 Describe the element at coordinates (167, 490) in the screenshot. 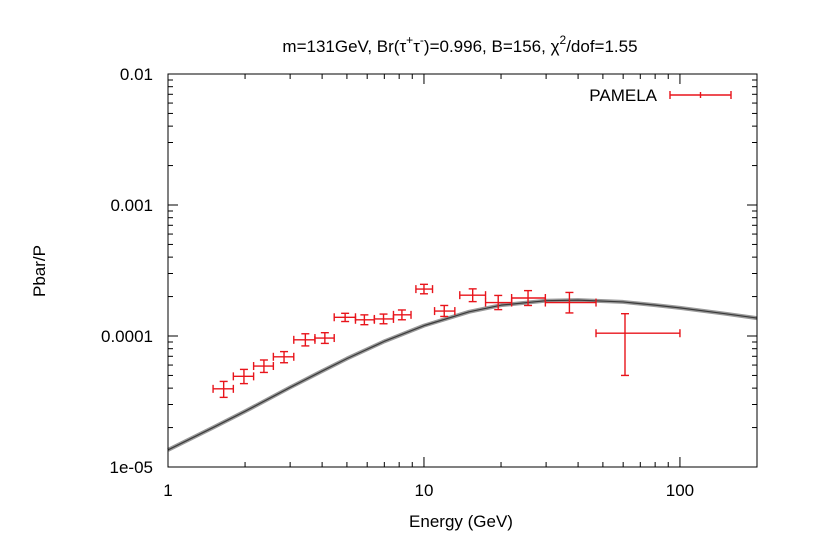

I see `x-tick-label: 1` at that location.